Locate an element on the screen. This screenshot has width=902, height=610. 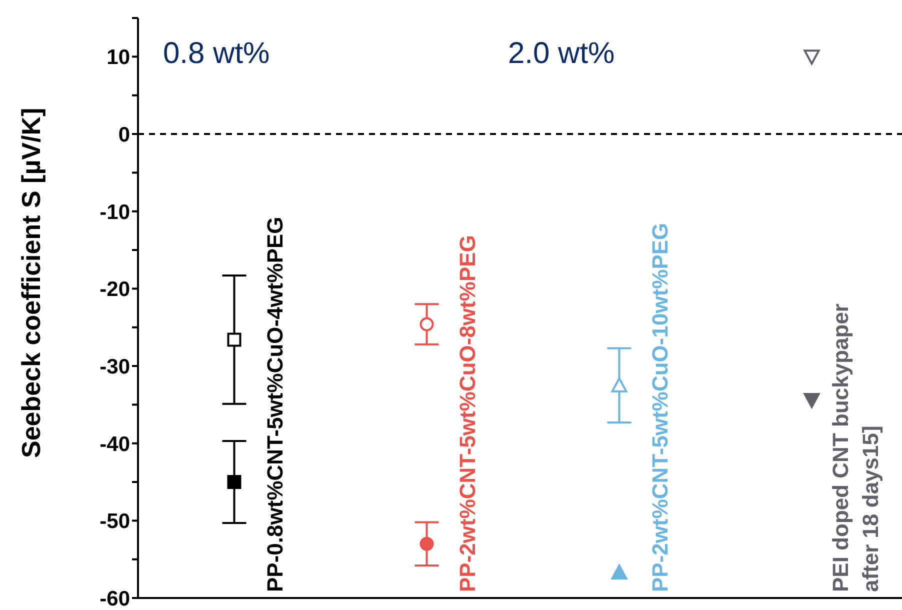
y-axis-title: Seebeck coefficient S [µV/K] is located at coordinates (31, 283).